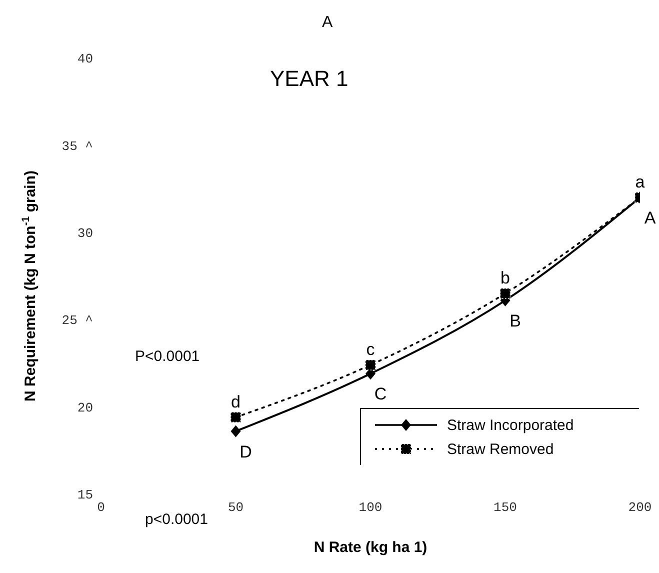 This screenshot has height=573, width=659. What do you see at coordinates (650, 218) in the screenshot?
I see `annotation: A` at bounding box center [650, 218].